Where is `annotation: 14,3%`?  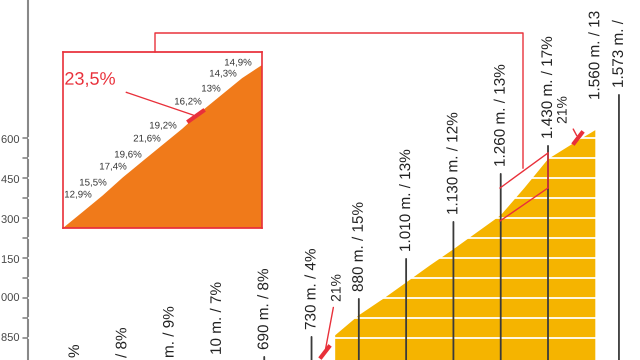 annotation: 14,3% is located at coordinates (223, 74).